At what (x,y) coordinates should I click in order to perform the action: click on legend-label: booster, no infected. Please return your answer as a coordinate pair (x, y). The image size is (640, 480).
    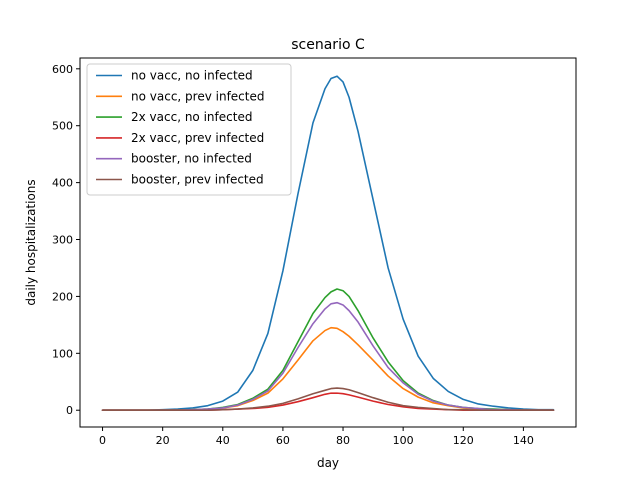
    Looking at the image, I should click on (191, 159).